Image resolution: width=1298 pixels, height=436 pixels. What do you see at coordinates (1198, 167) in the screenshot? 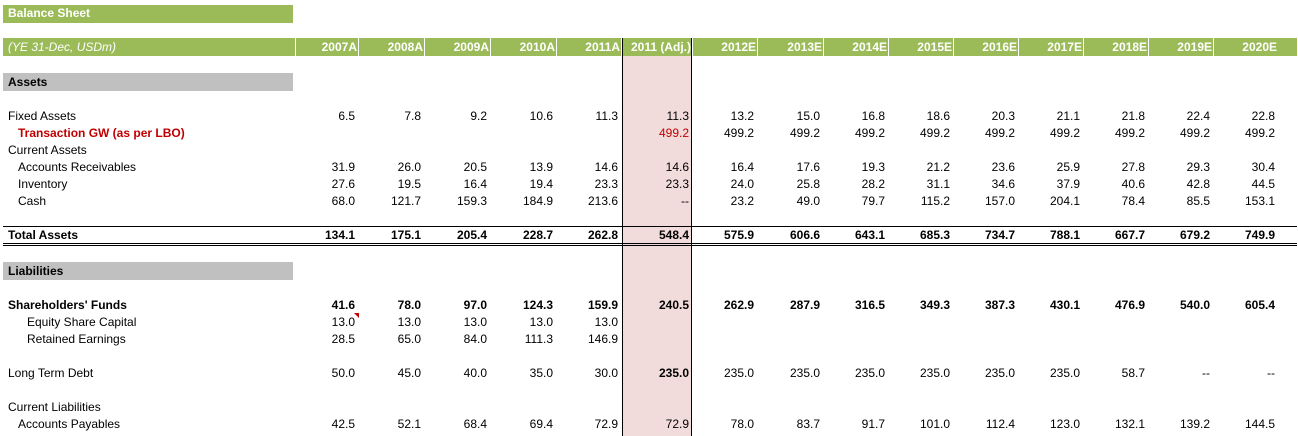
I see `cell-value: 29.3` at bounding box center [1198, 167].